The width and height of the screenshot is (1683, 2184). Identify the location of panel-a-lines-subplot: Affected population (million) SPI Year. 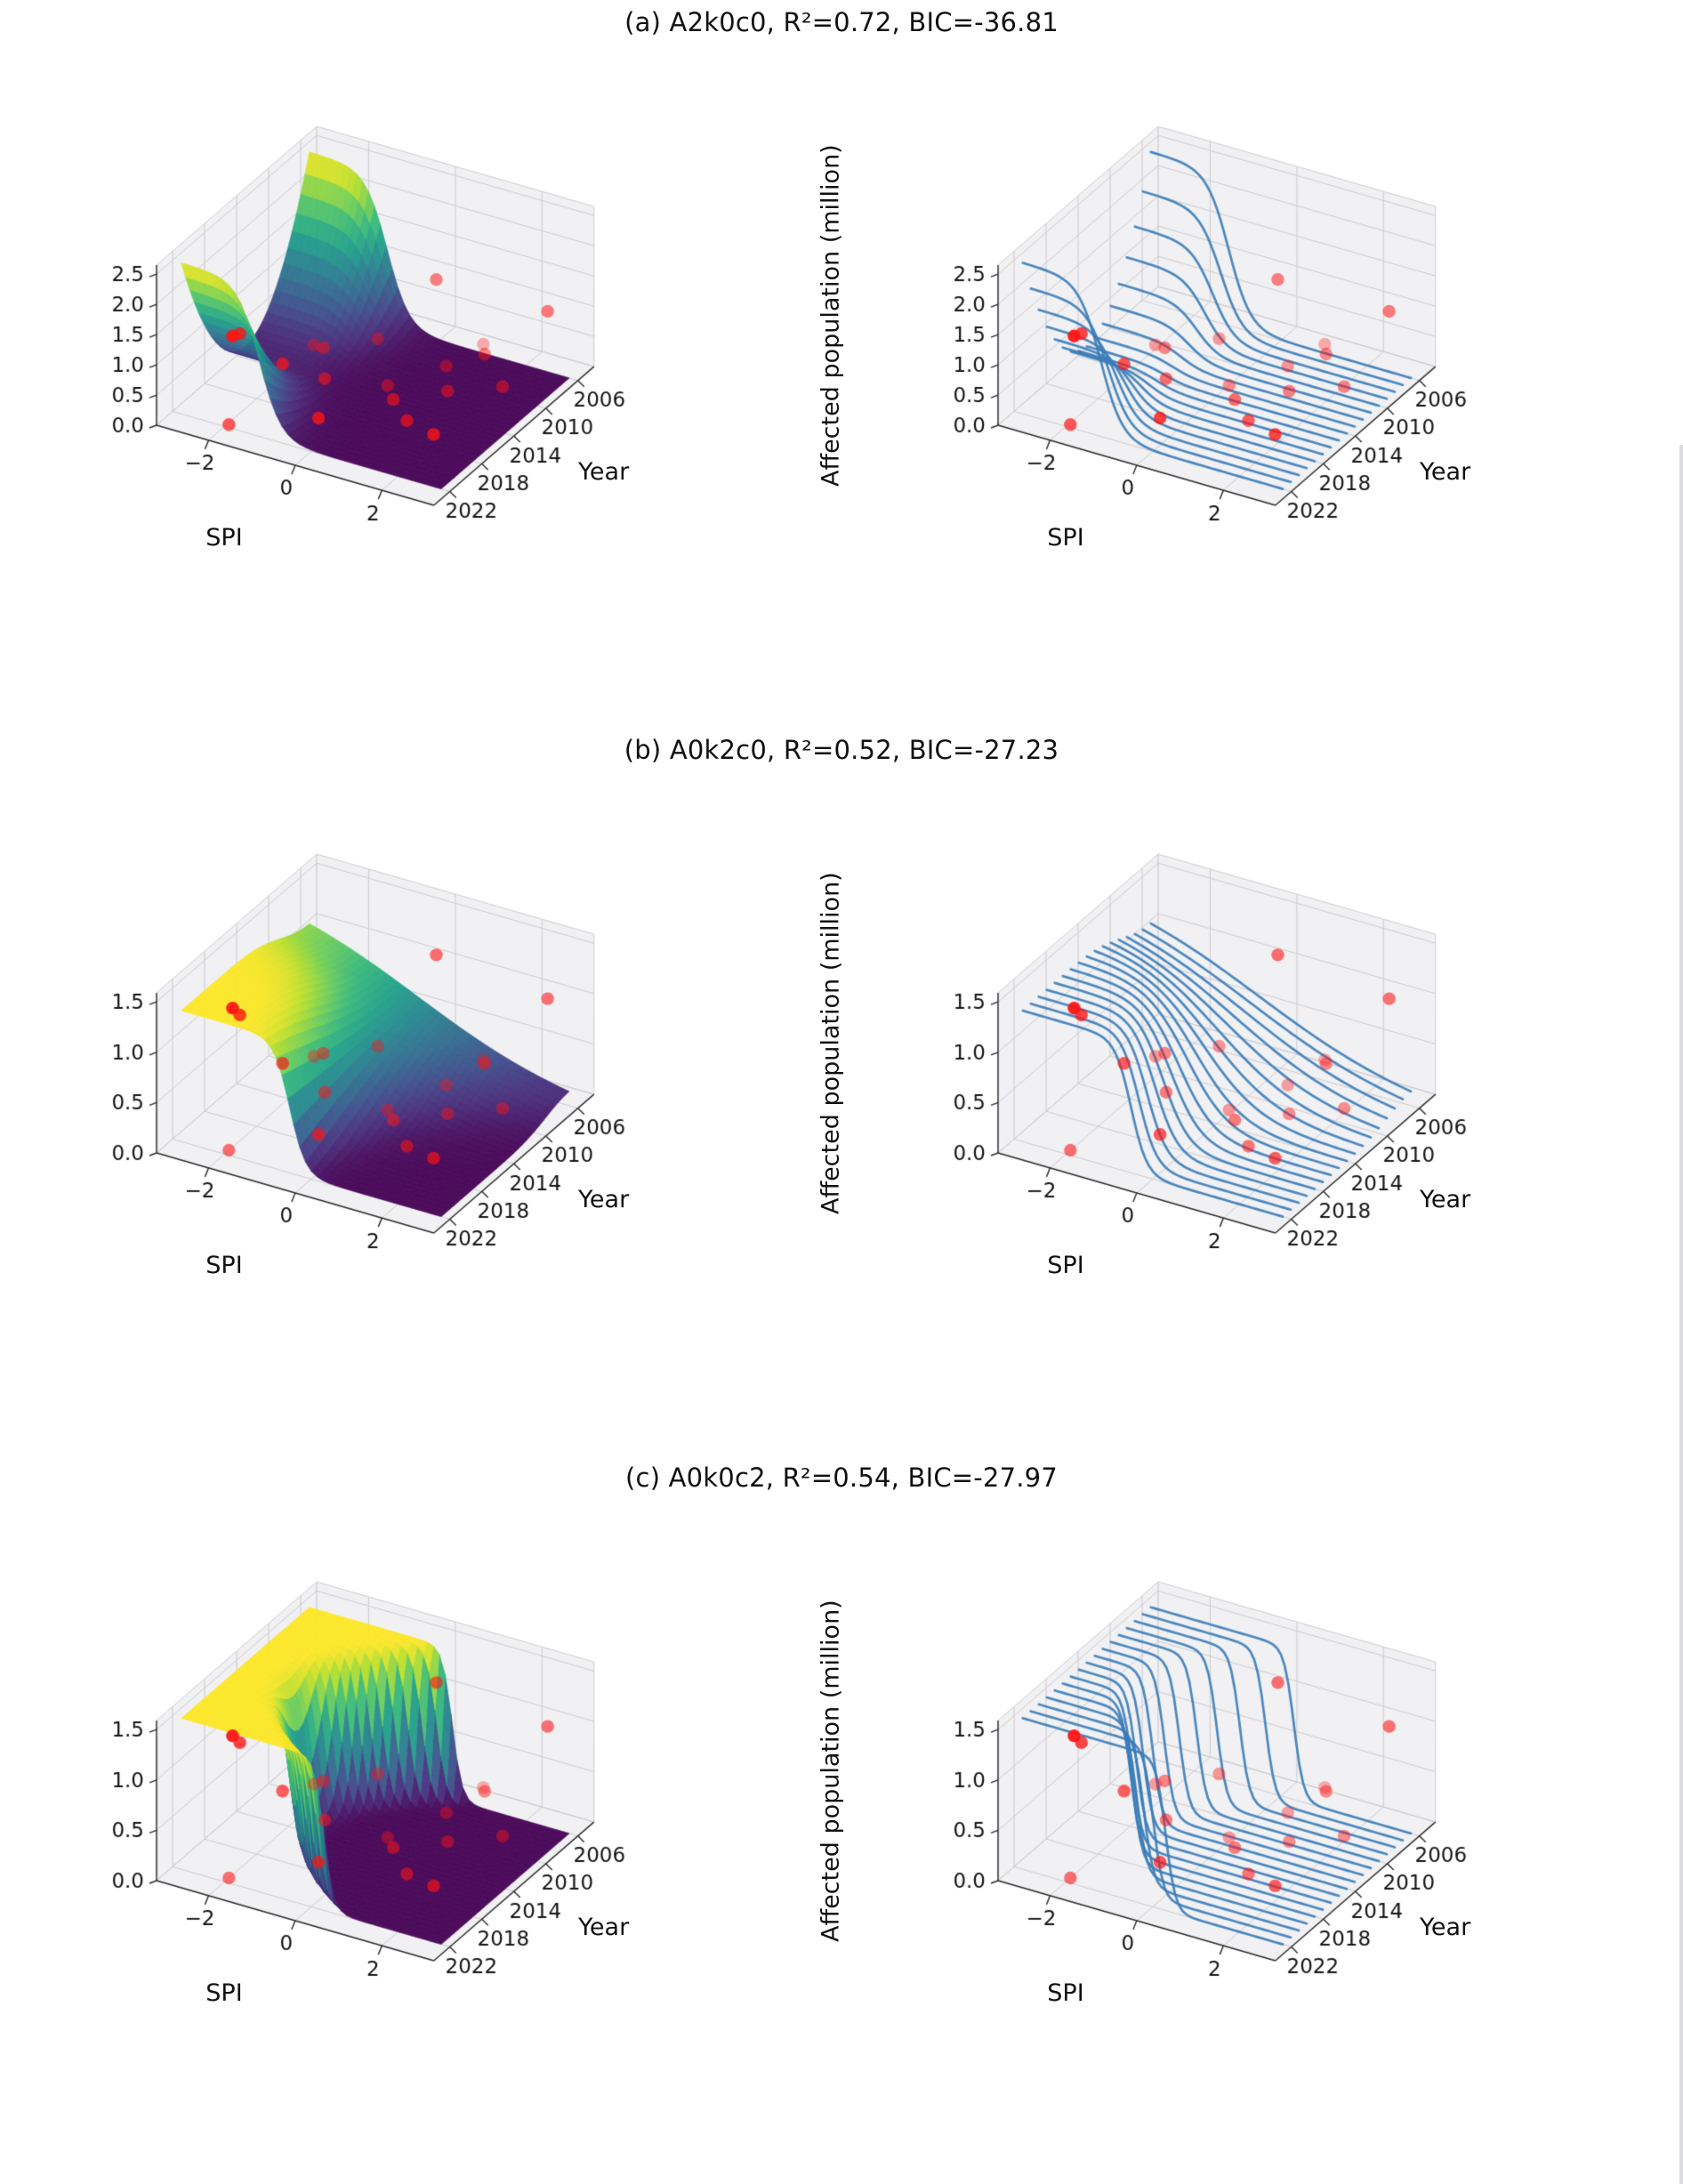
(1179, 336).